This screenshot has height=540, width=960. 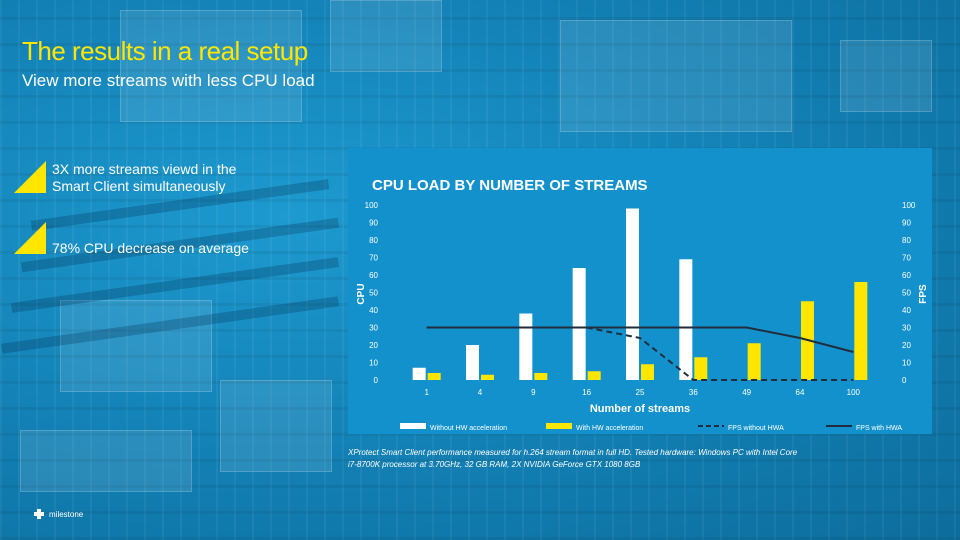 What do you see at coordinates (165, 51) in the screenshot?
I see `slide-title: The results in a real setup` at bounding box center [165, 51].